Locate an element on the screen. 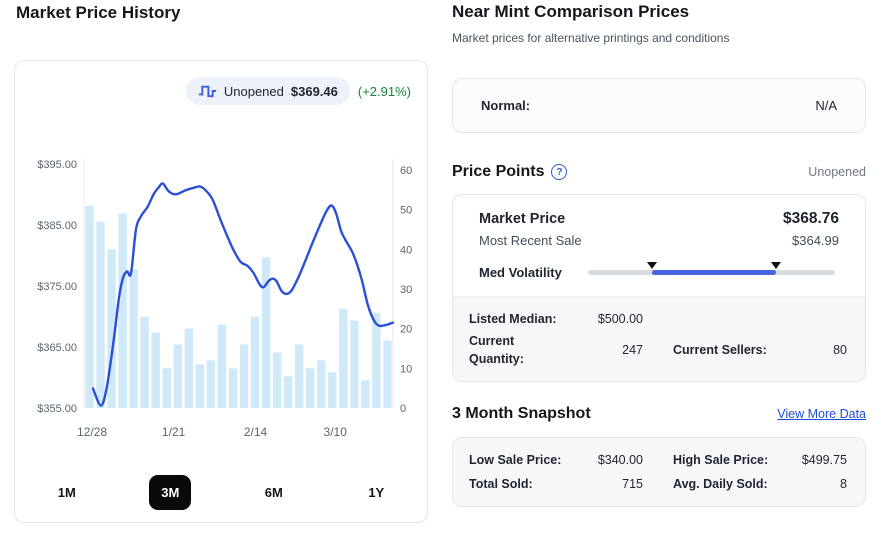 The image size is (881, 540). high-sale-price-value: $499.75 is located at coordinates (824, 460).